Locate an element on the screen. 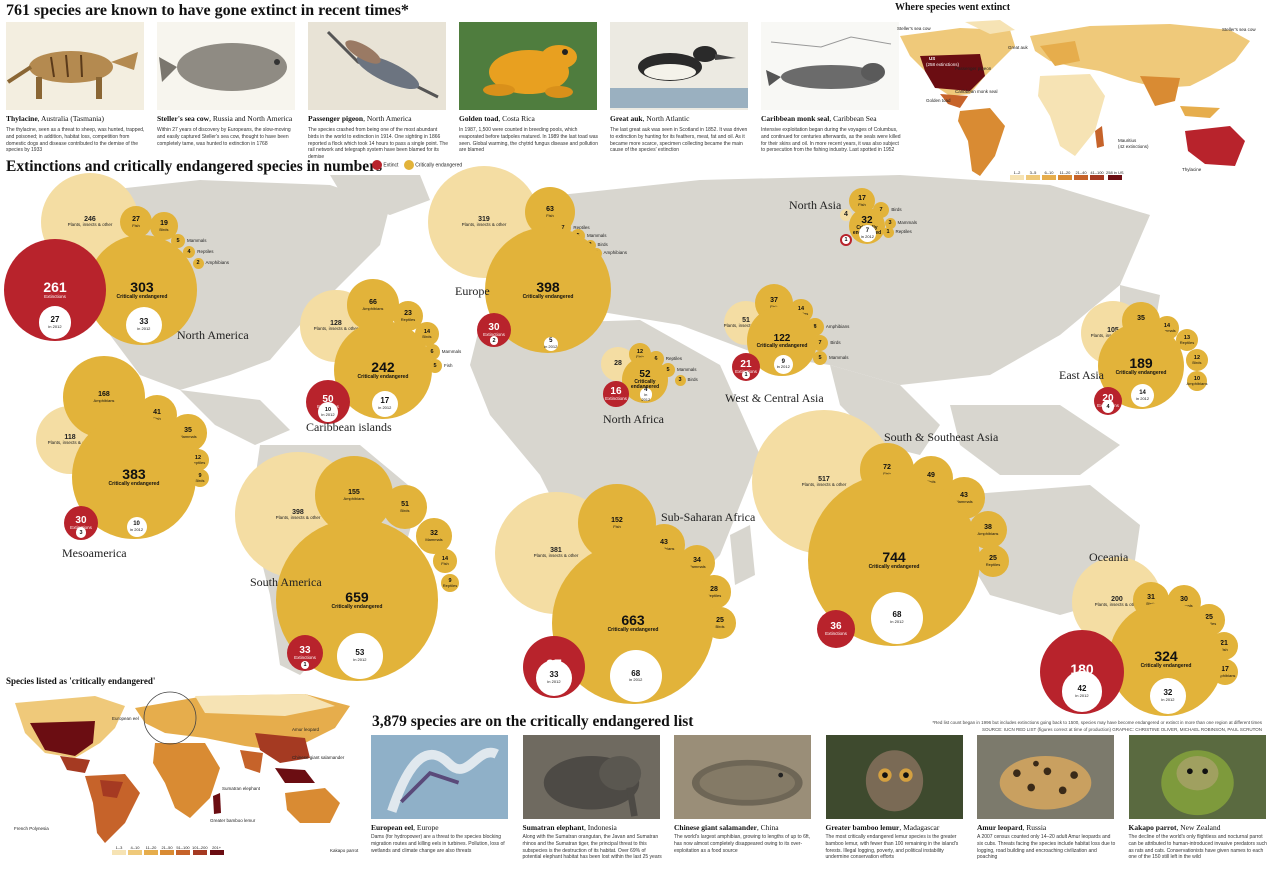 The width and height of the screenshot is (1280, 878). mesoamerica-endangered-2012-bubble: 10 in 2012 is located at coordinates (136, 526).